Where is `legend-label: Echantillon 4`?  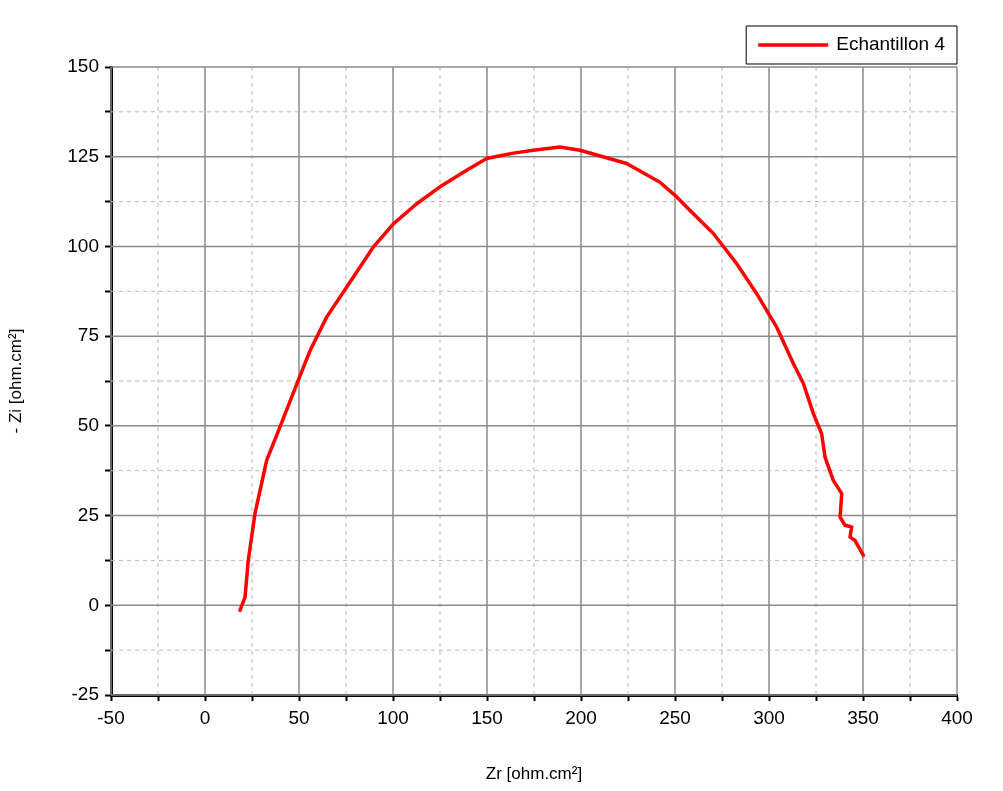
legend-label: Echantillon 4 is located at coordinates (891, 44).